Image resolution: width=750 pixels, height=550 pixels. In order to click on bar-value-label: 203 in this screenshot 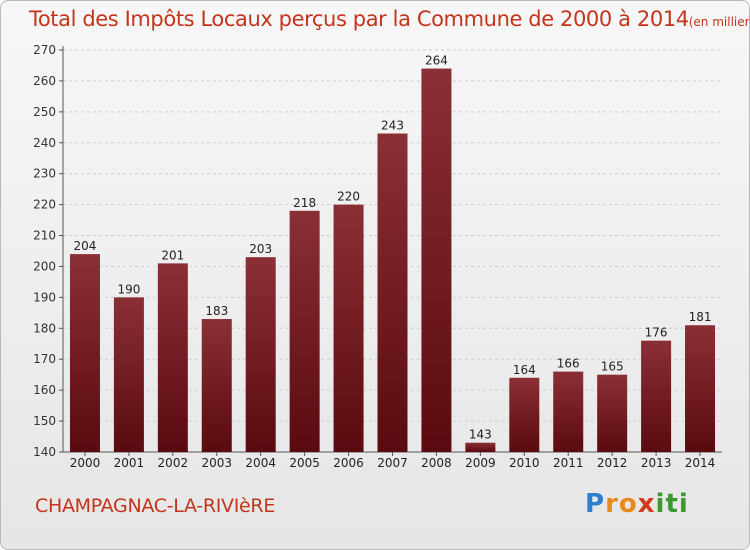, I will do `click(260, 249)`.